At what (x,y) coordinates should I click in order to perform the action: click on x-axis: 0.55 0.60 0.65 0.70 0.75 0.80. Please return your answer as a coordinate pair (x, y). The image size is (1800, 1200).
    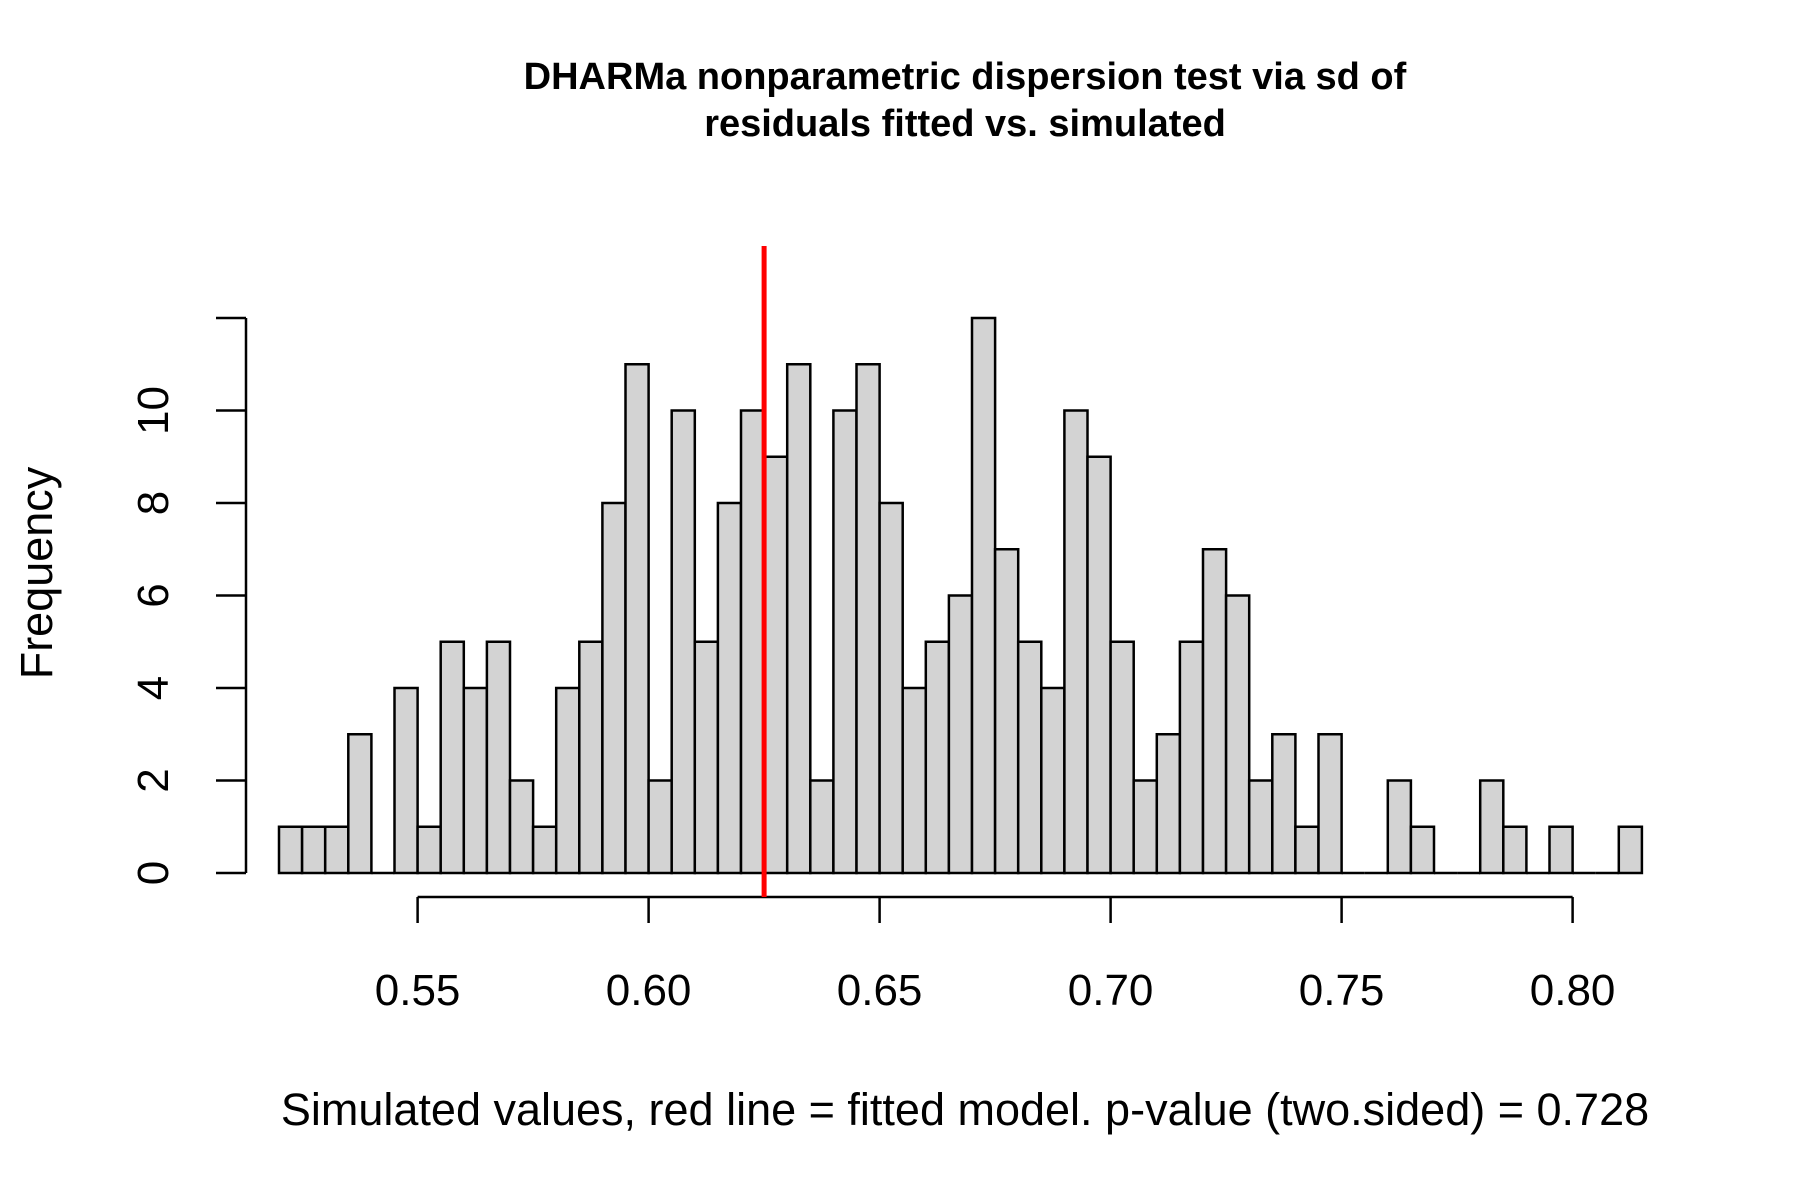
    Looking at the image, I should click on (995, 955).